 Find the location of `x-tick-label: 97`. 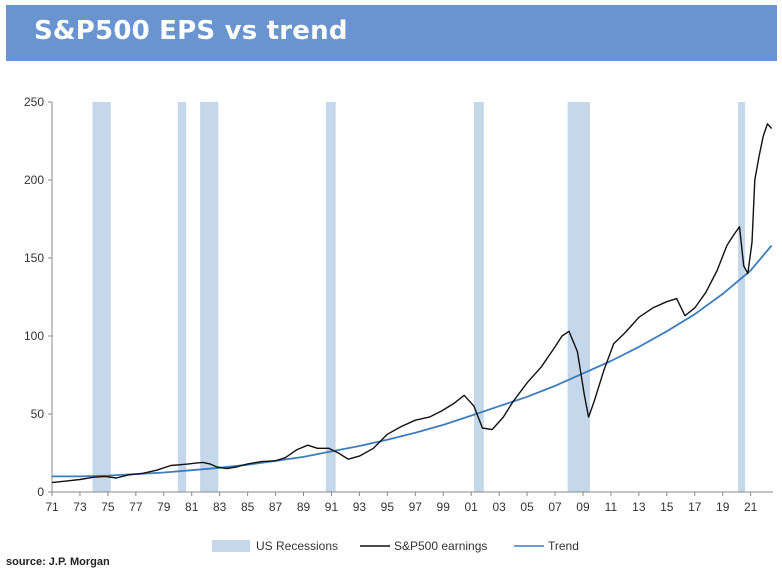

x-tick-label: 97 is located at coordinates (416, 507).